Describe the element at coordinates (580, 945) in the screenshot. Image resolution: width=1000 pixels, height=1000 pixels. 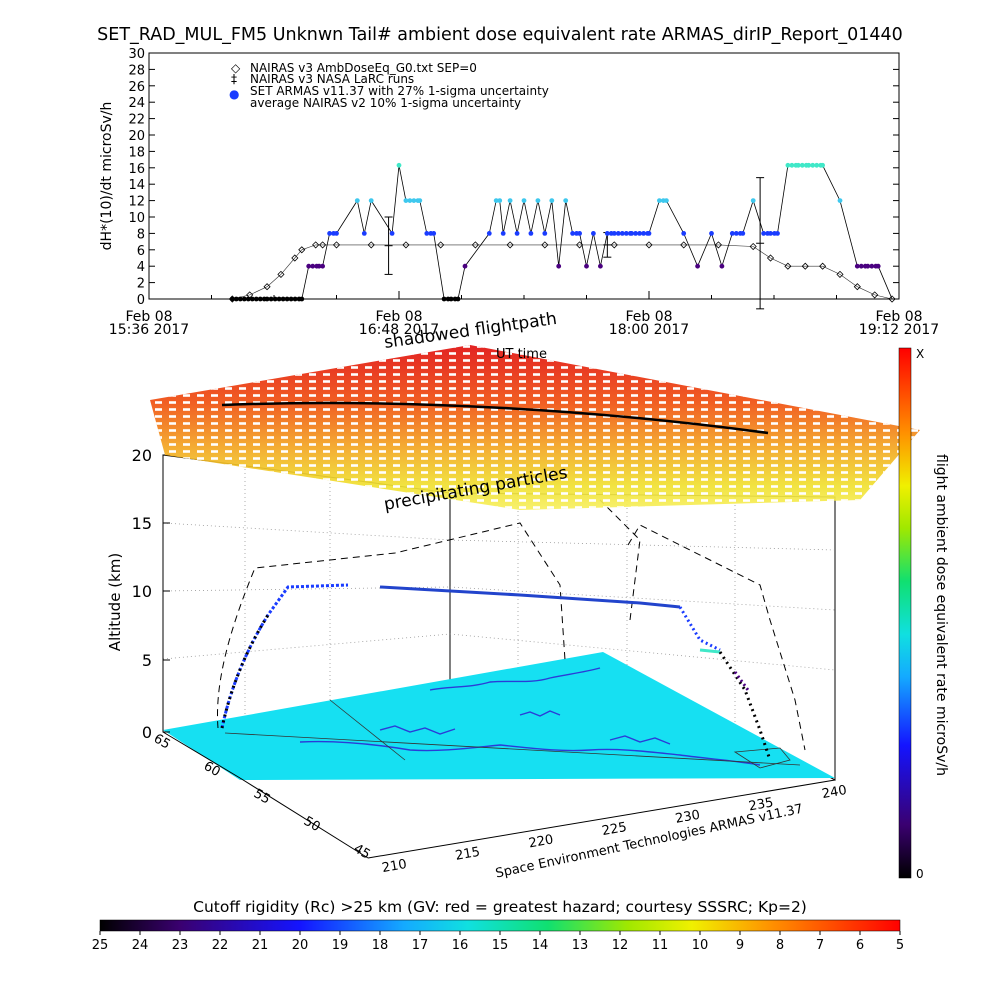
I see `bar-tick-label: 13` at that location.